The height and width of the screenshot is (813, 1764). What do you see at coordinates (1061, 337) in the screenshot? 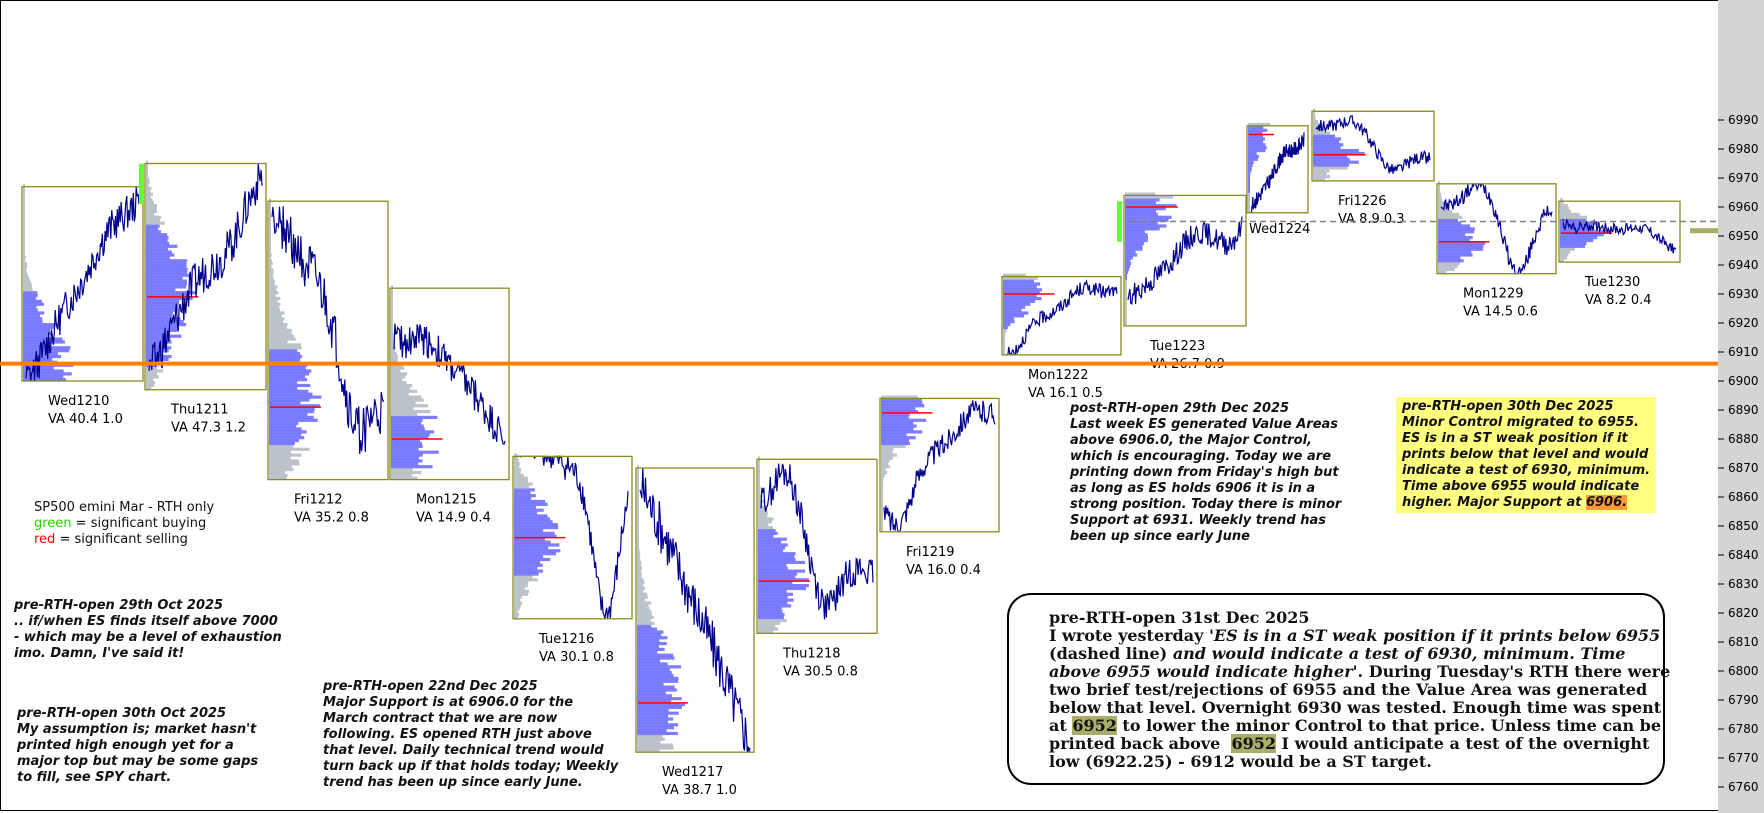
I see `session-mon1222: Mon1222 VA 16.1 0.5` at bounding box center [1061, 337].